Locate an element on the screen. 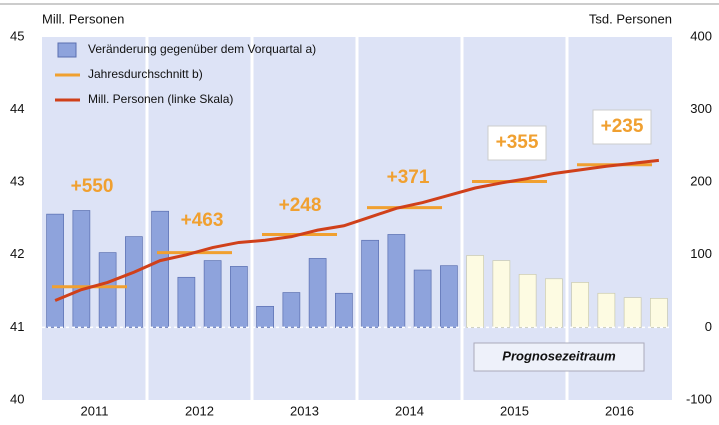  y-tick-label: 42 is located at coordinates (17, 253).